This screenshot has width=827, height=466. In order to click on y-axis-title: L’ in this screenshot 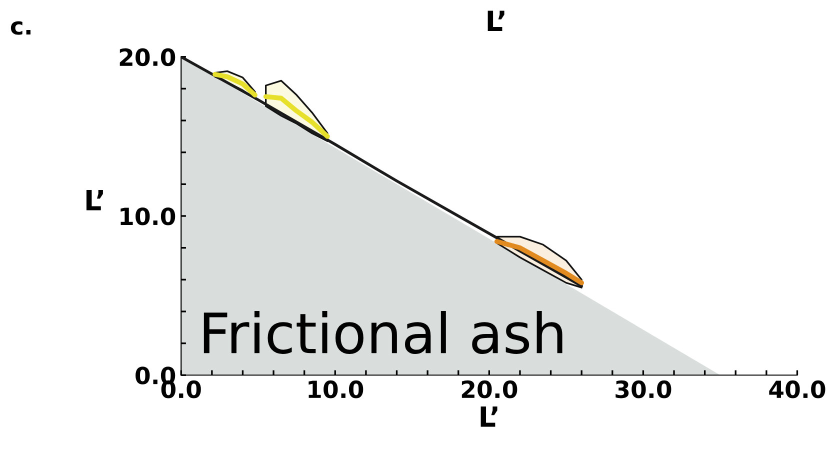, I will do `click(94, 200)`.